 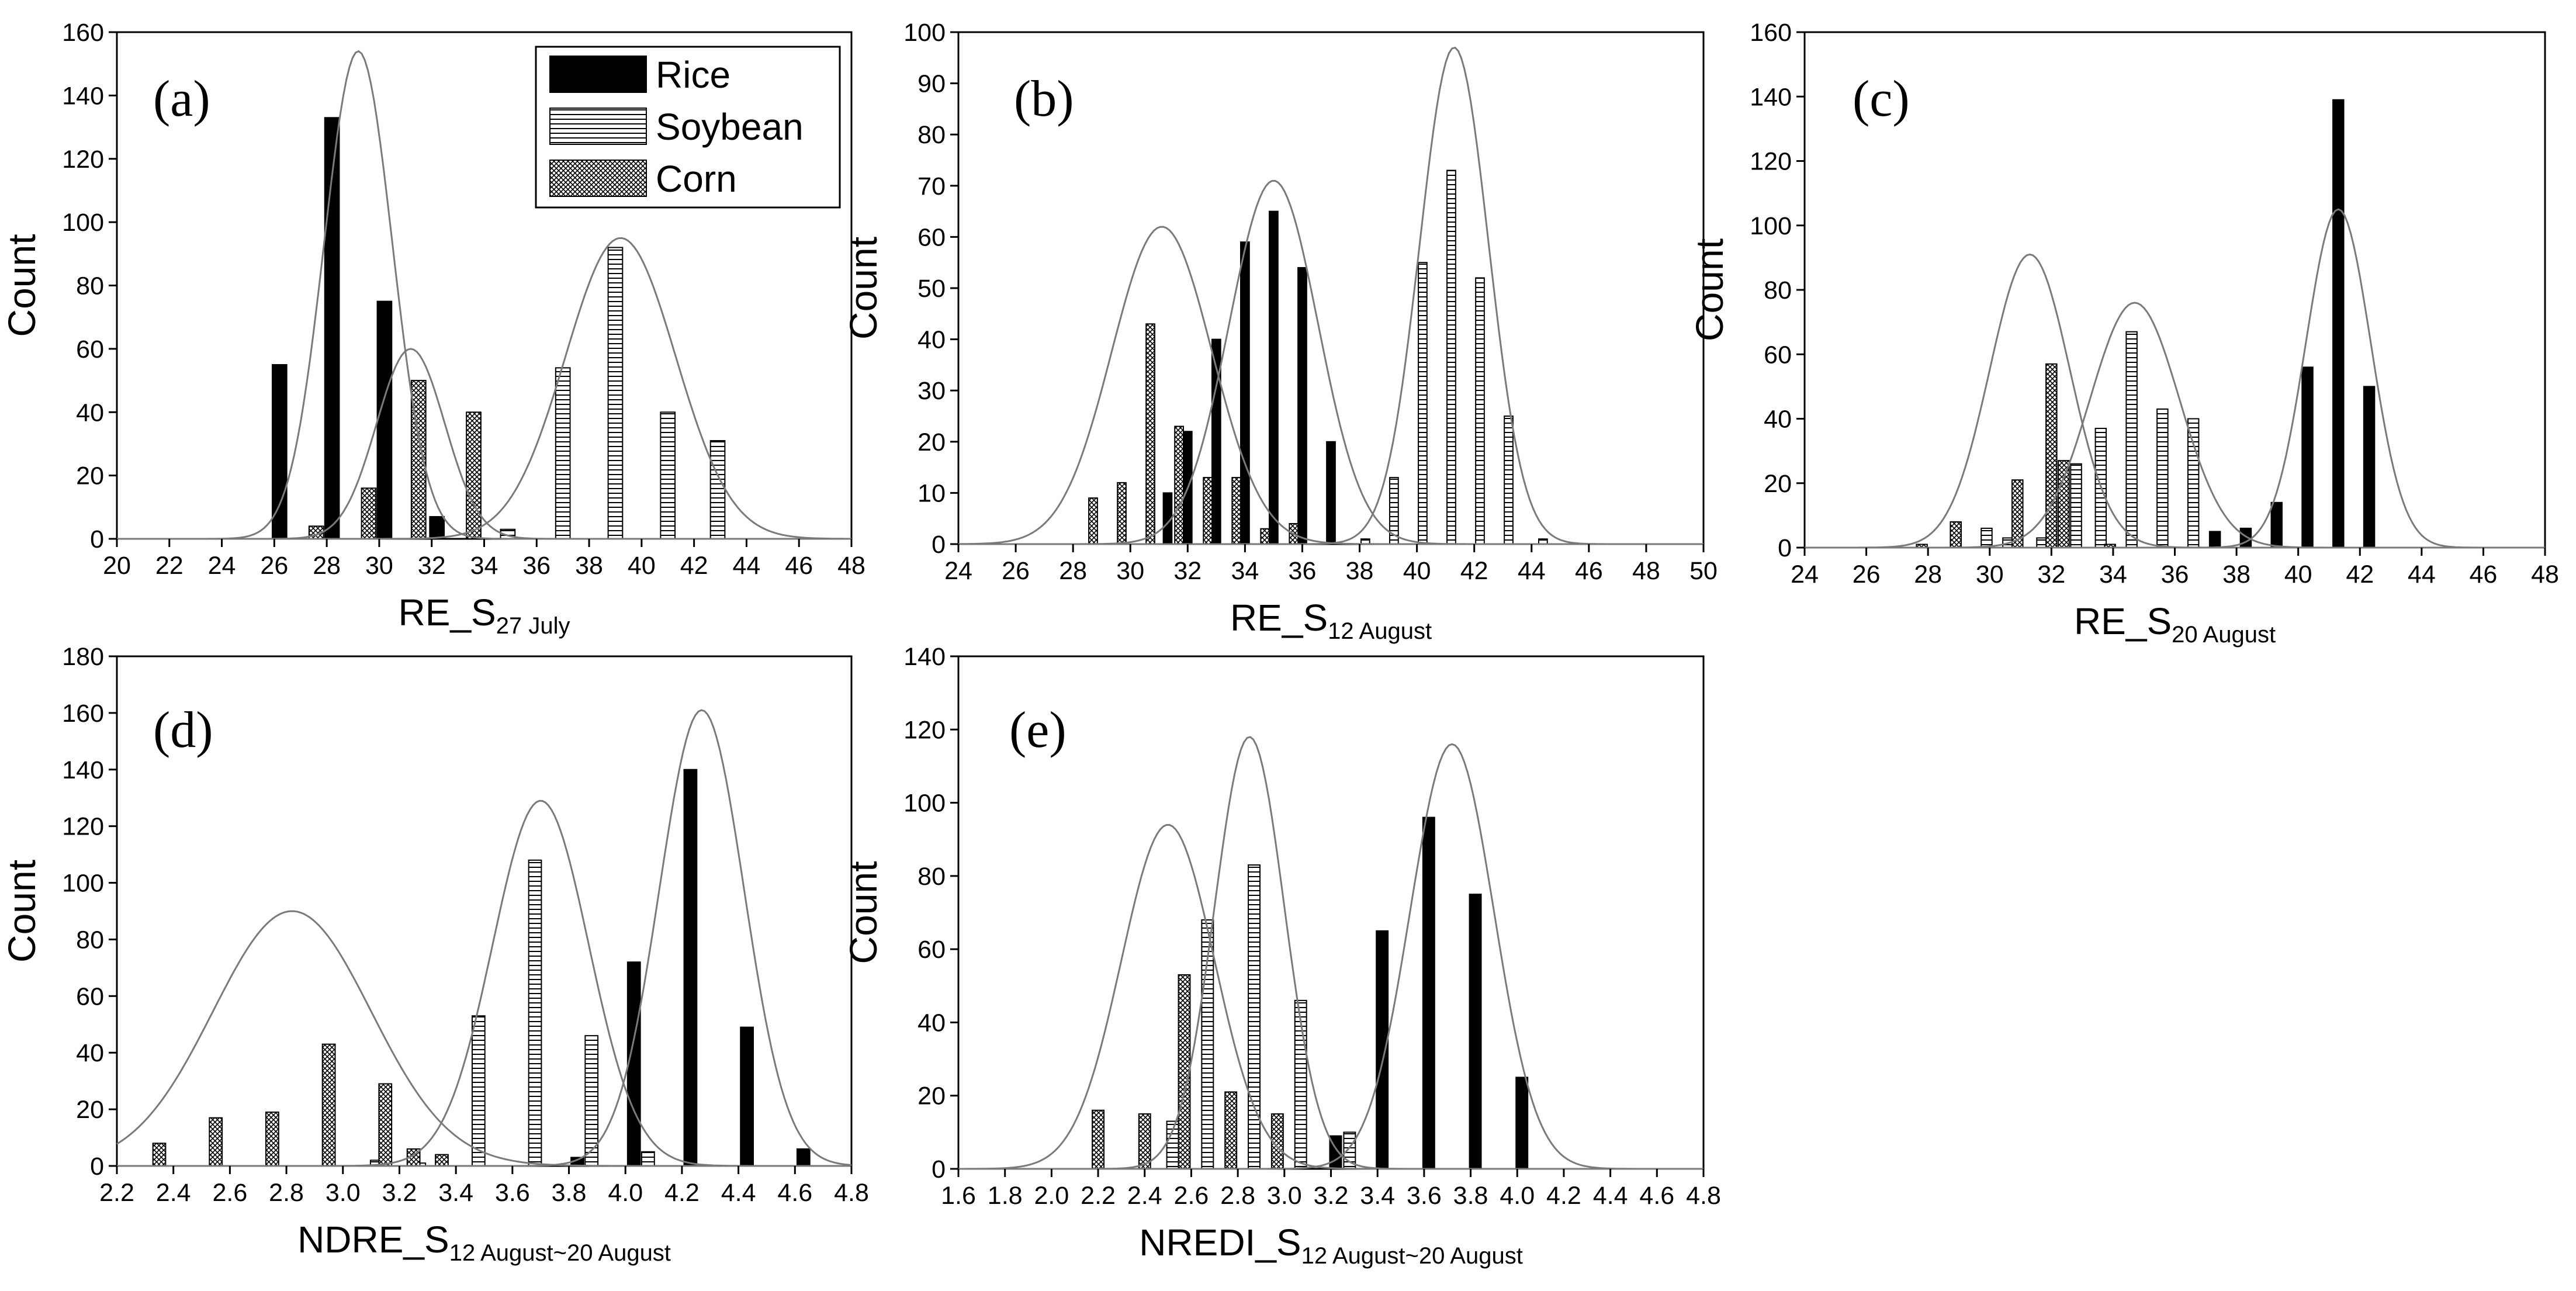 I want to click on y-tick-label: 160, so click(x=83, y=33).